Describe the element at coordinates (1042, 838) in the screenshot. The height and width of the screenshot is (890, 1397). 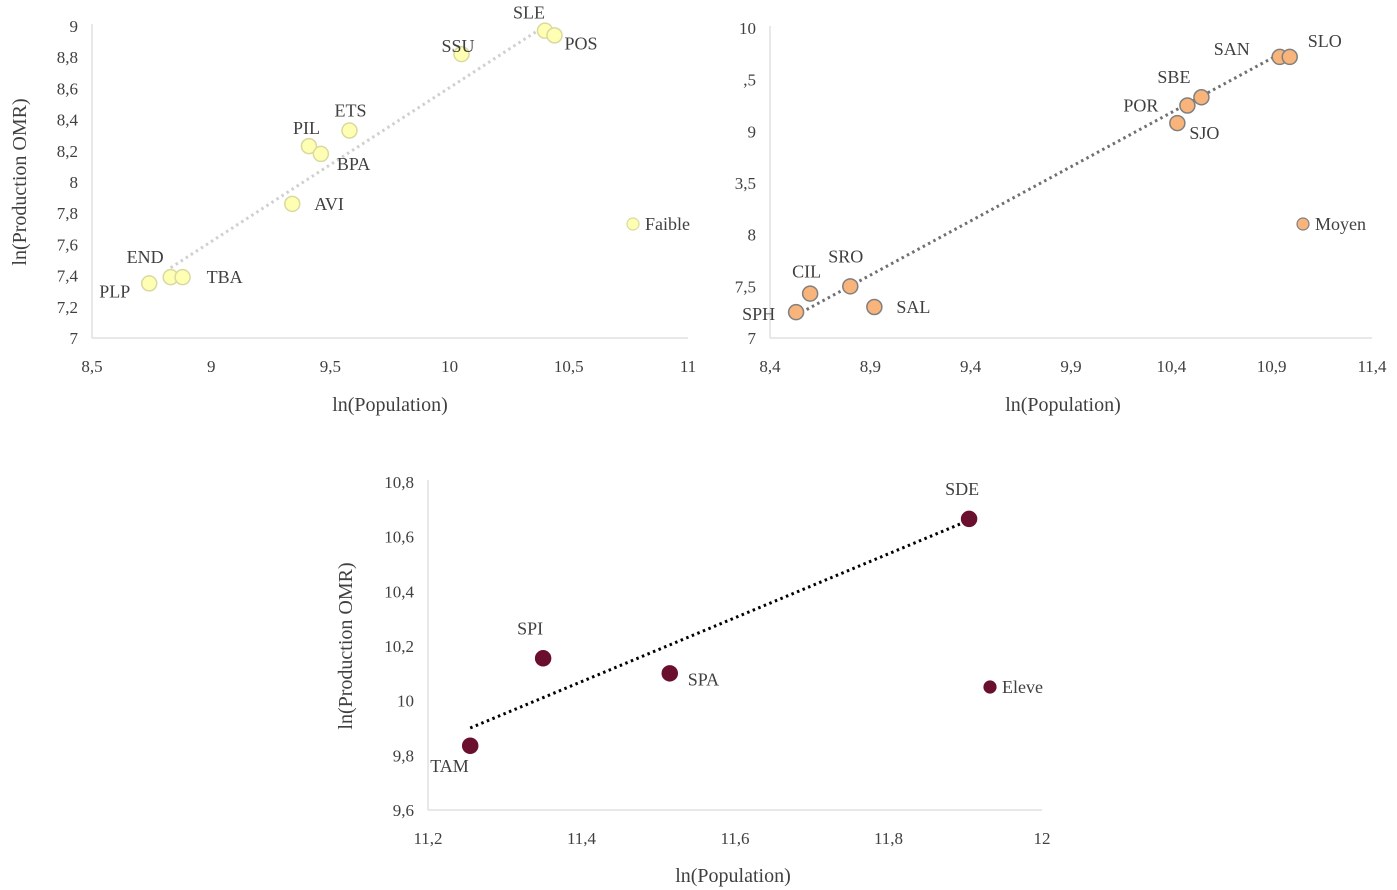
I see `x-tick-label: 12` at that location.